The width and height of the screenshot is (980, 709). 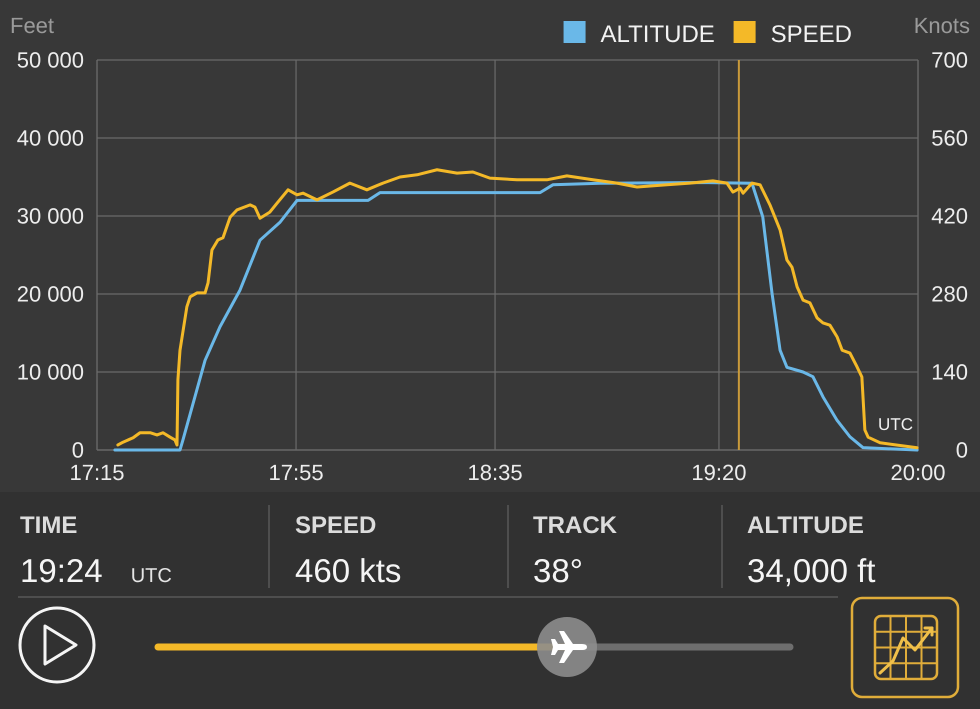 I want to click on x-tick-label: 20:00, so click(x=918, y=472).